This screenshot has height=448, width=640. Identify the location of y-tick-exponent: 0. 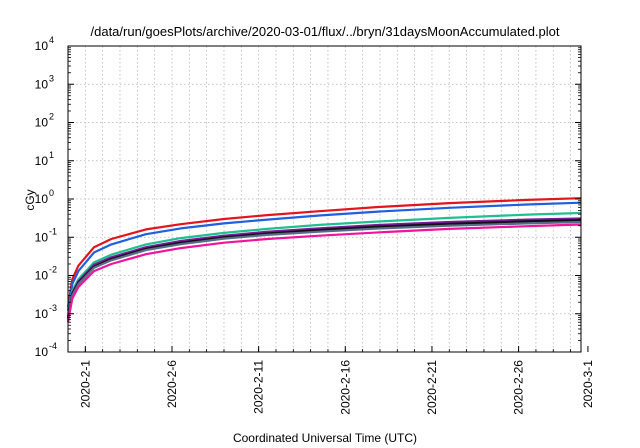
(51, 193).